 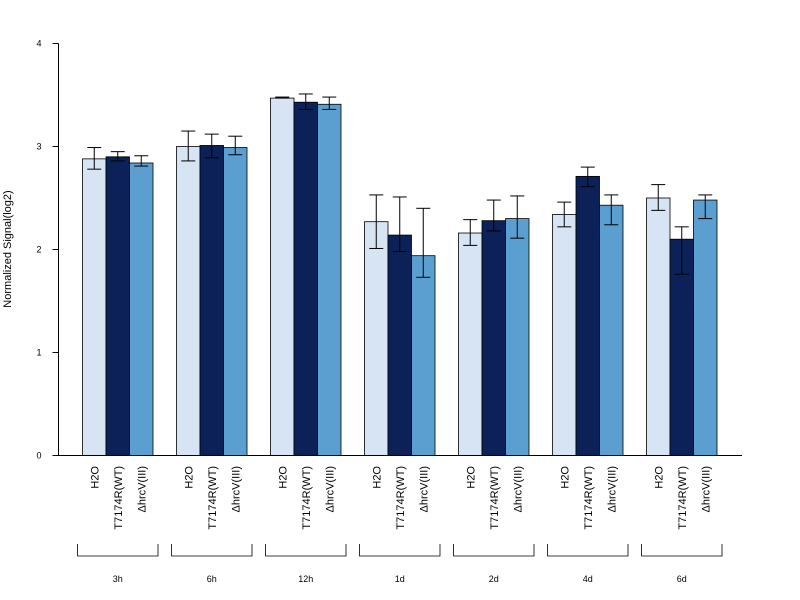 I want to click on y-tick-label: 1, so click(x=38, y=353).